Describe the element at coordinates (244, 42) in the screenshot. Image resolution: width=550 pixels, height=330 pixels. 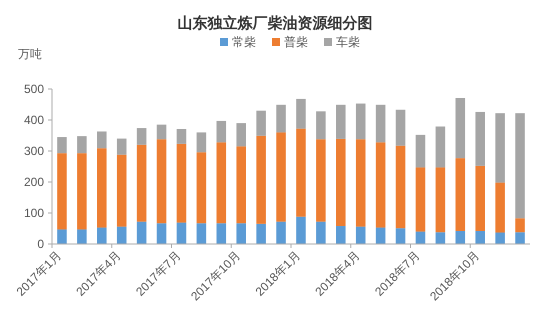
I see `legend-label: 常柴` at that location.